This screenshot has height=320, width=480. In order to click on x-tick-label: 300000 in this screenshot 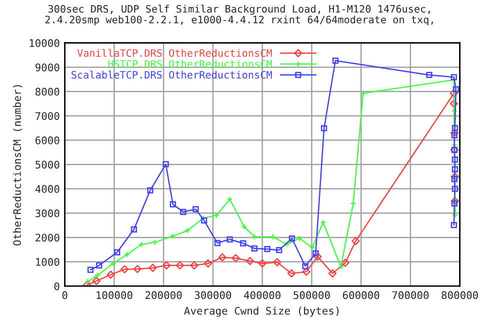, I will do `click(213, 295)`.